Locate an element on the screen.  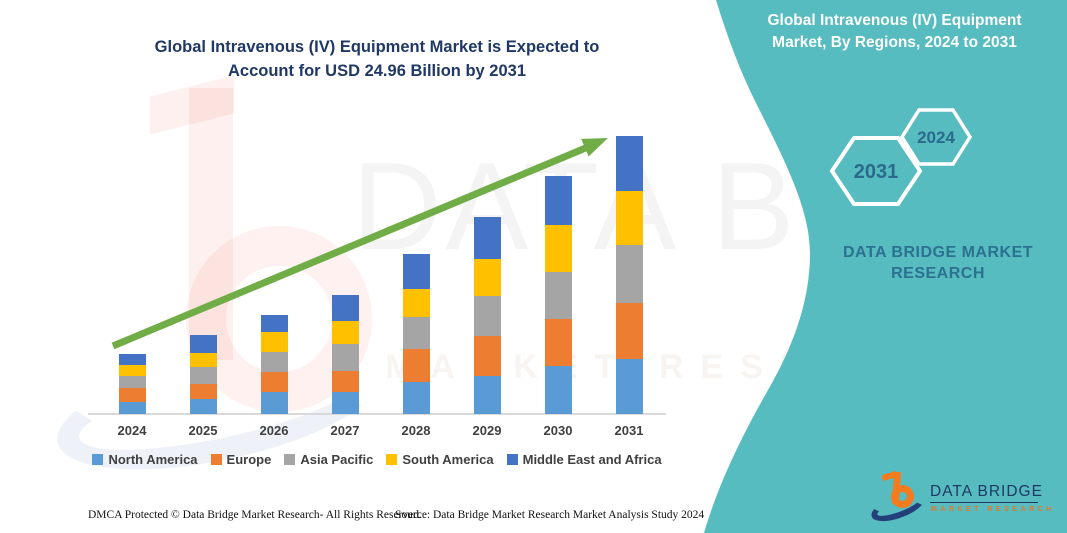
logo-subtitle-text: MARKET RESEARCH is located at coordinates (993, 509).